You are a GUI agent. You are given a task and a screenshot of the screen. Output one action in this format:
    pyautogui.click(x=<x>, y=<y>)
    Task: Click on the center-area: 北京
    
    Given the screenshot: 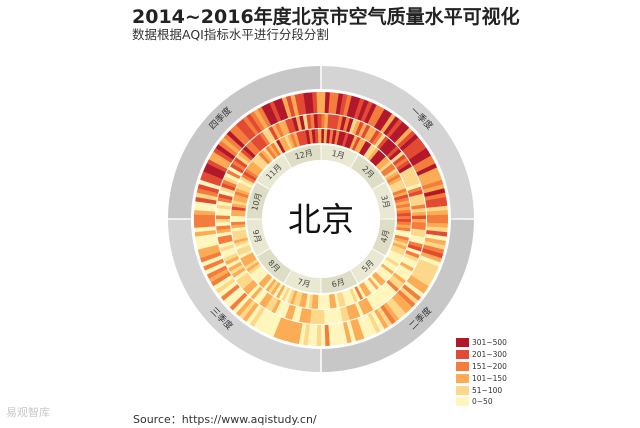 What is the action you would take?
    pyautogui.click(x=321, y=219)
    